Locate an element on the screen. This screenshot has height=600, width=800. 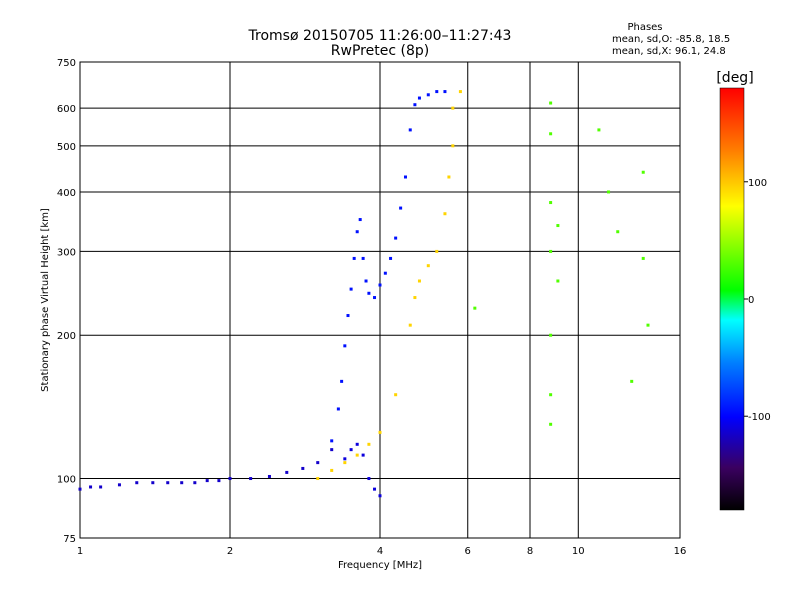
x-tick-label: 16 is located at coordinates (680, 551).